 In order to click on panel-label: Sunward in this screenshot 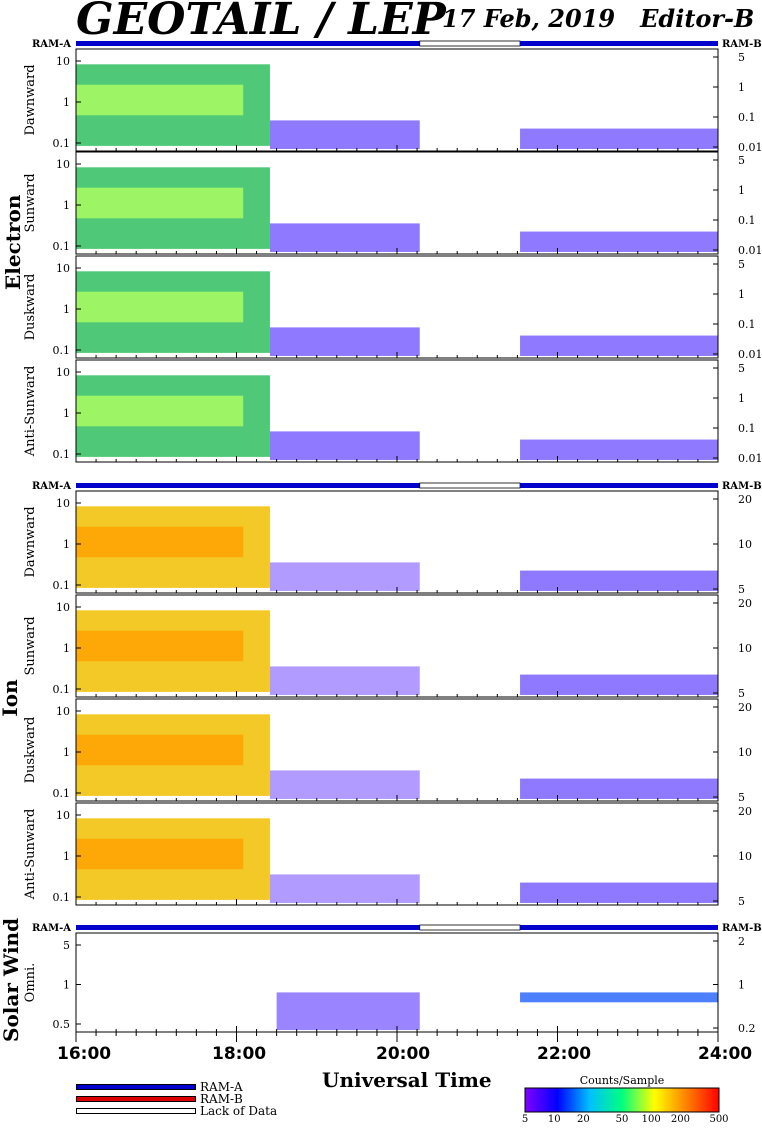, I will do `click(30, 202)`.